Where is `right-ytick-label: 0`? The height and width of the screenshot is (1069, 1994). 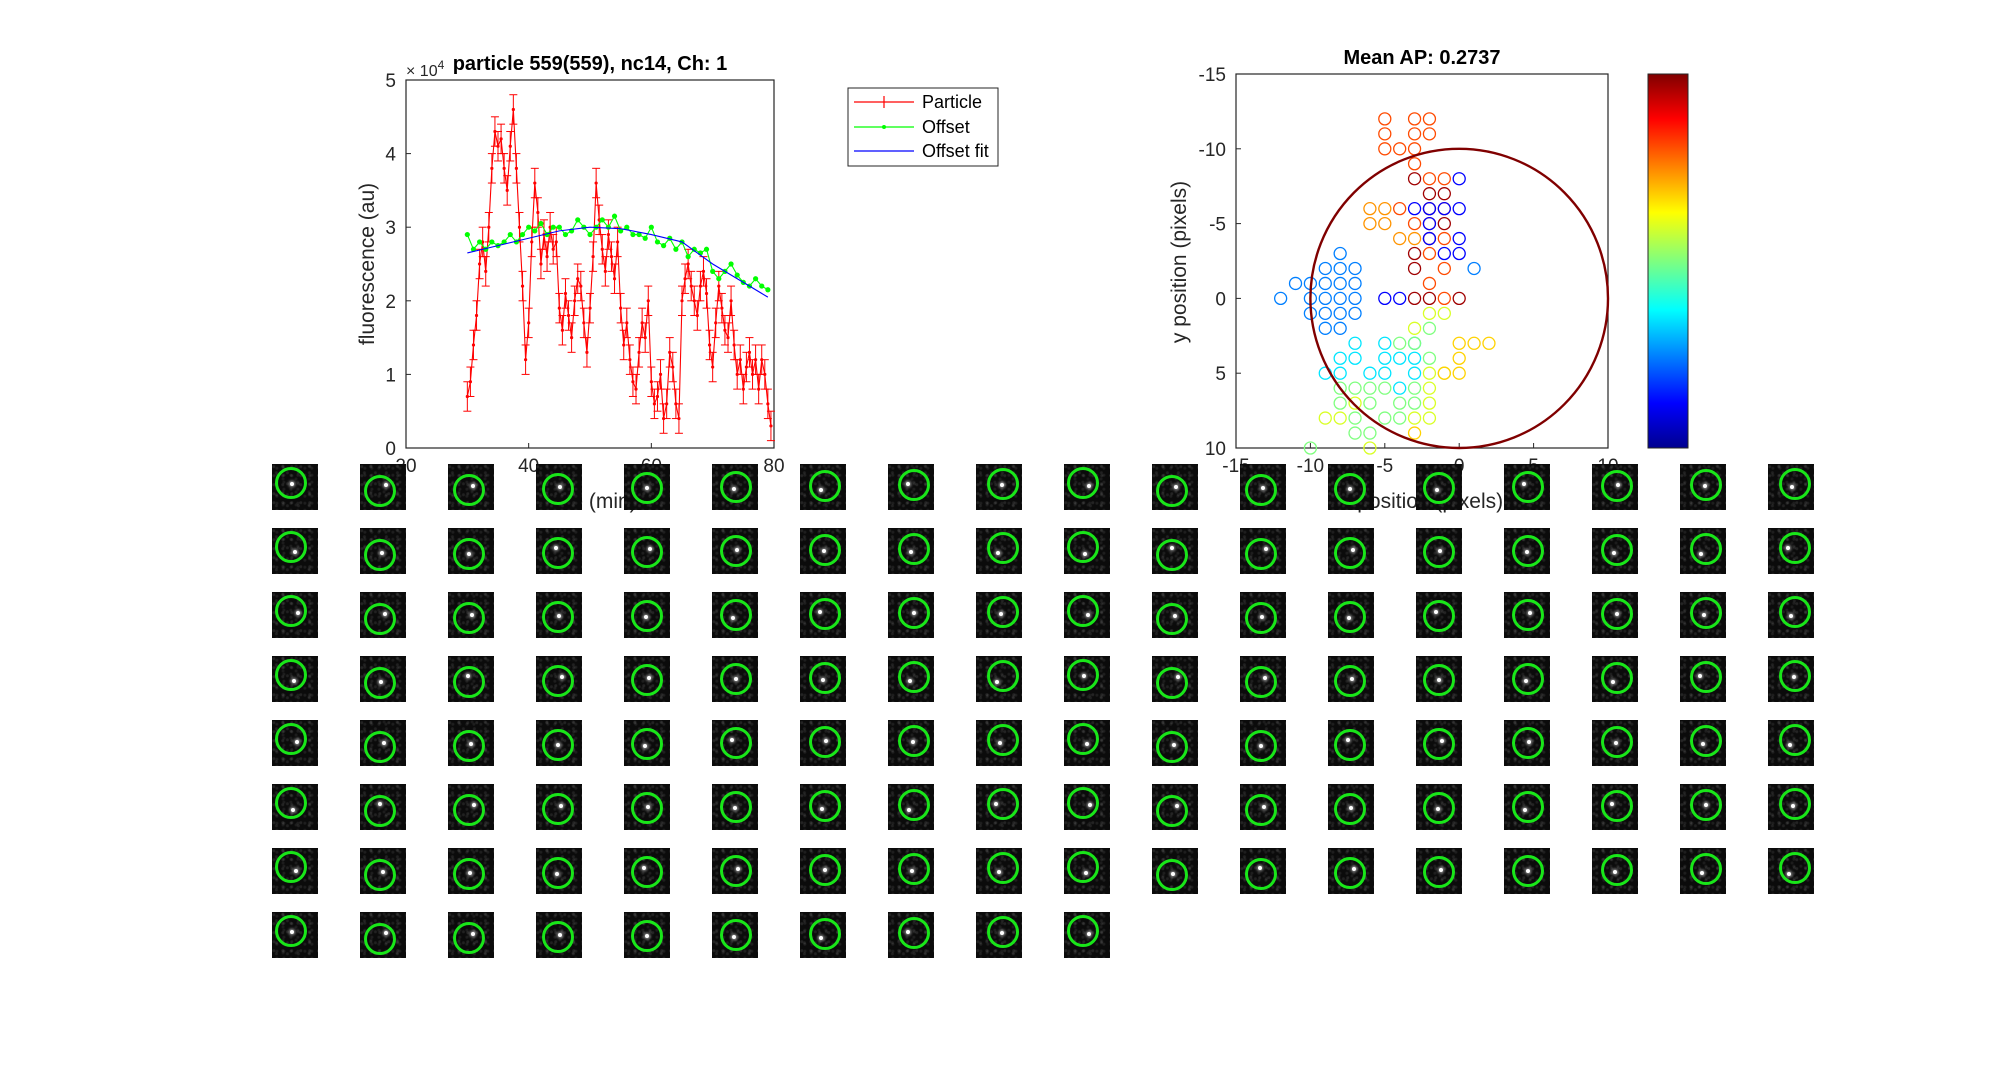
right-ytick-label: 0 is located at coordinates (1220, 299).